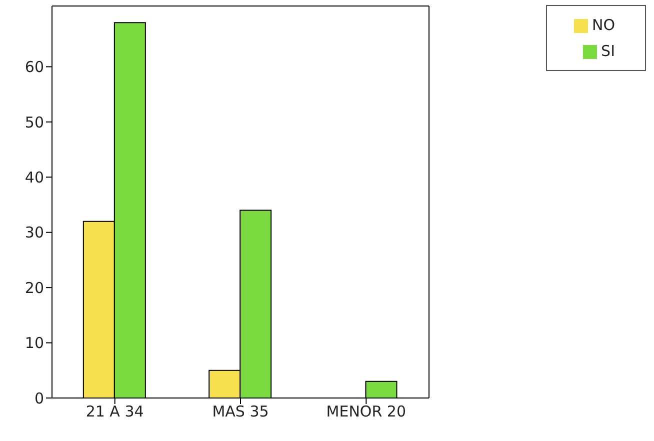 This screenshot has width=654, height=441. I want to click on legend-label: SI, so click(608, 51).